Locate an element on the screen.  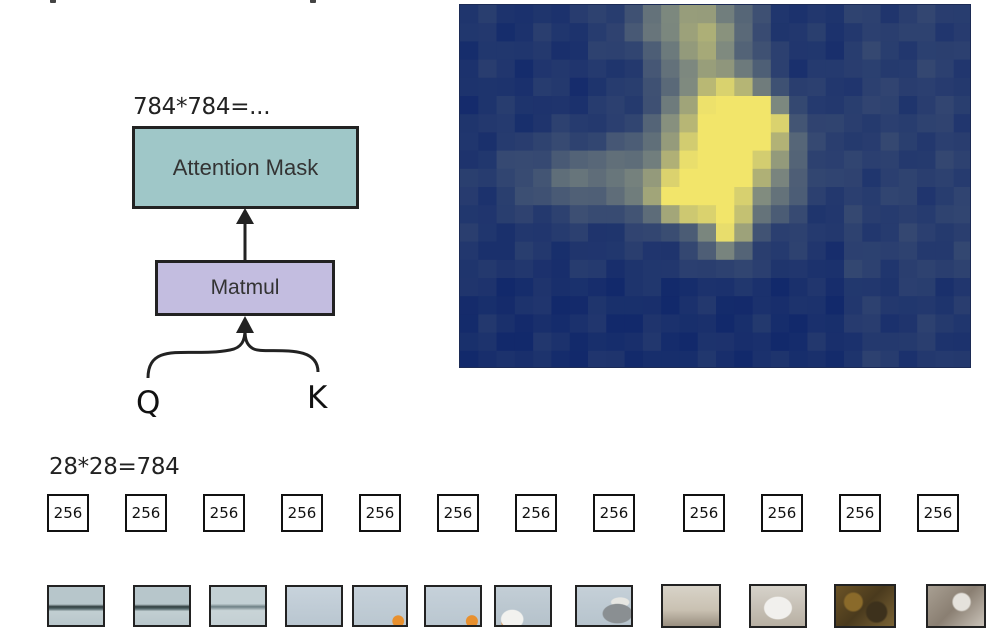
token-box: 256 is located at coordinates (704, 513).